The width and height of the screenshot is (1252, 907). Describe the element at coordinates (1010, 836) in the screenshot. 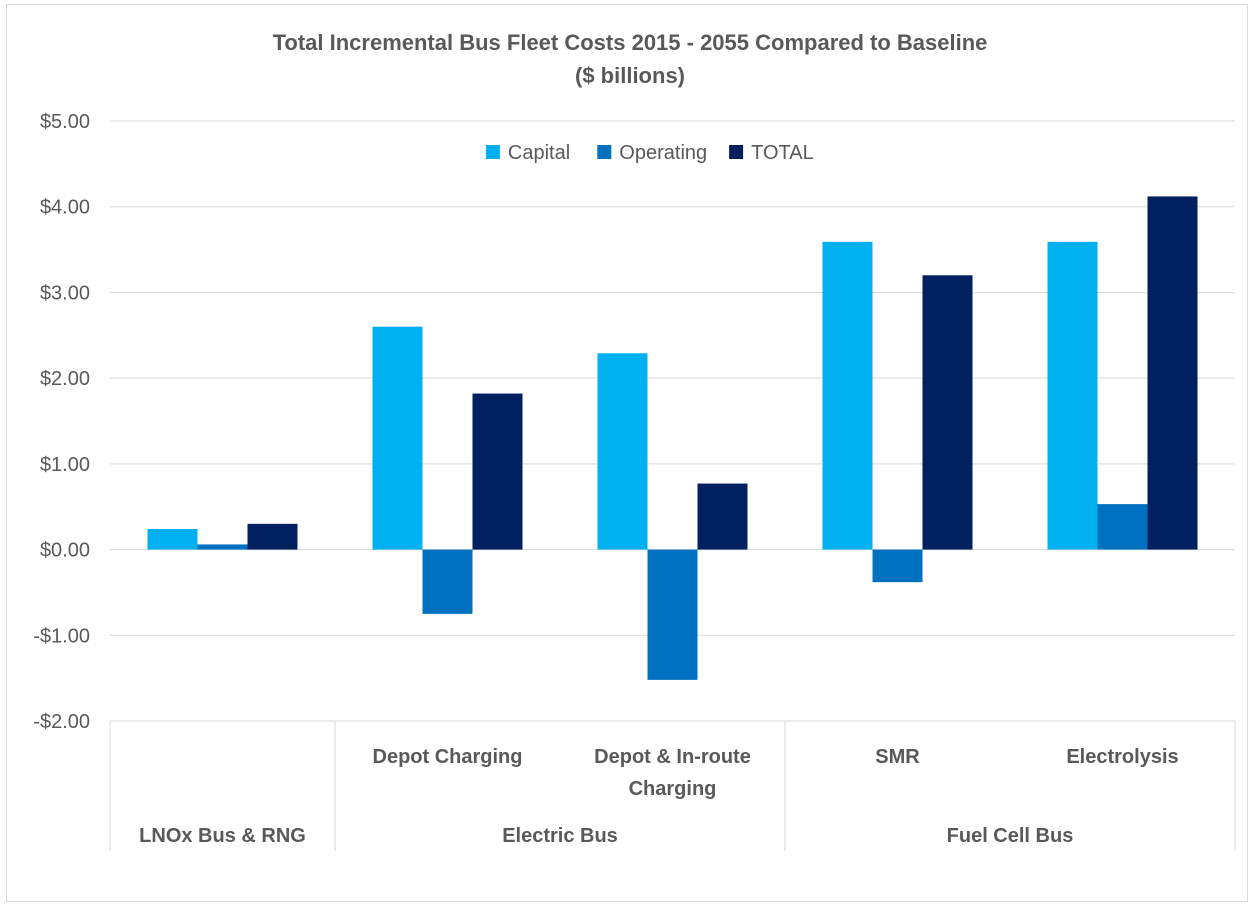

I see `group-label: Fuel Cell Bus` at that location.